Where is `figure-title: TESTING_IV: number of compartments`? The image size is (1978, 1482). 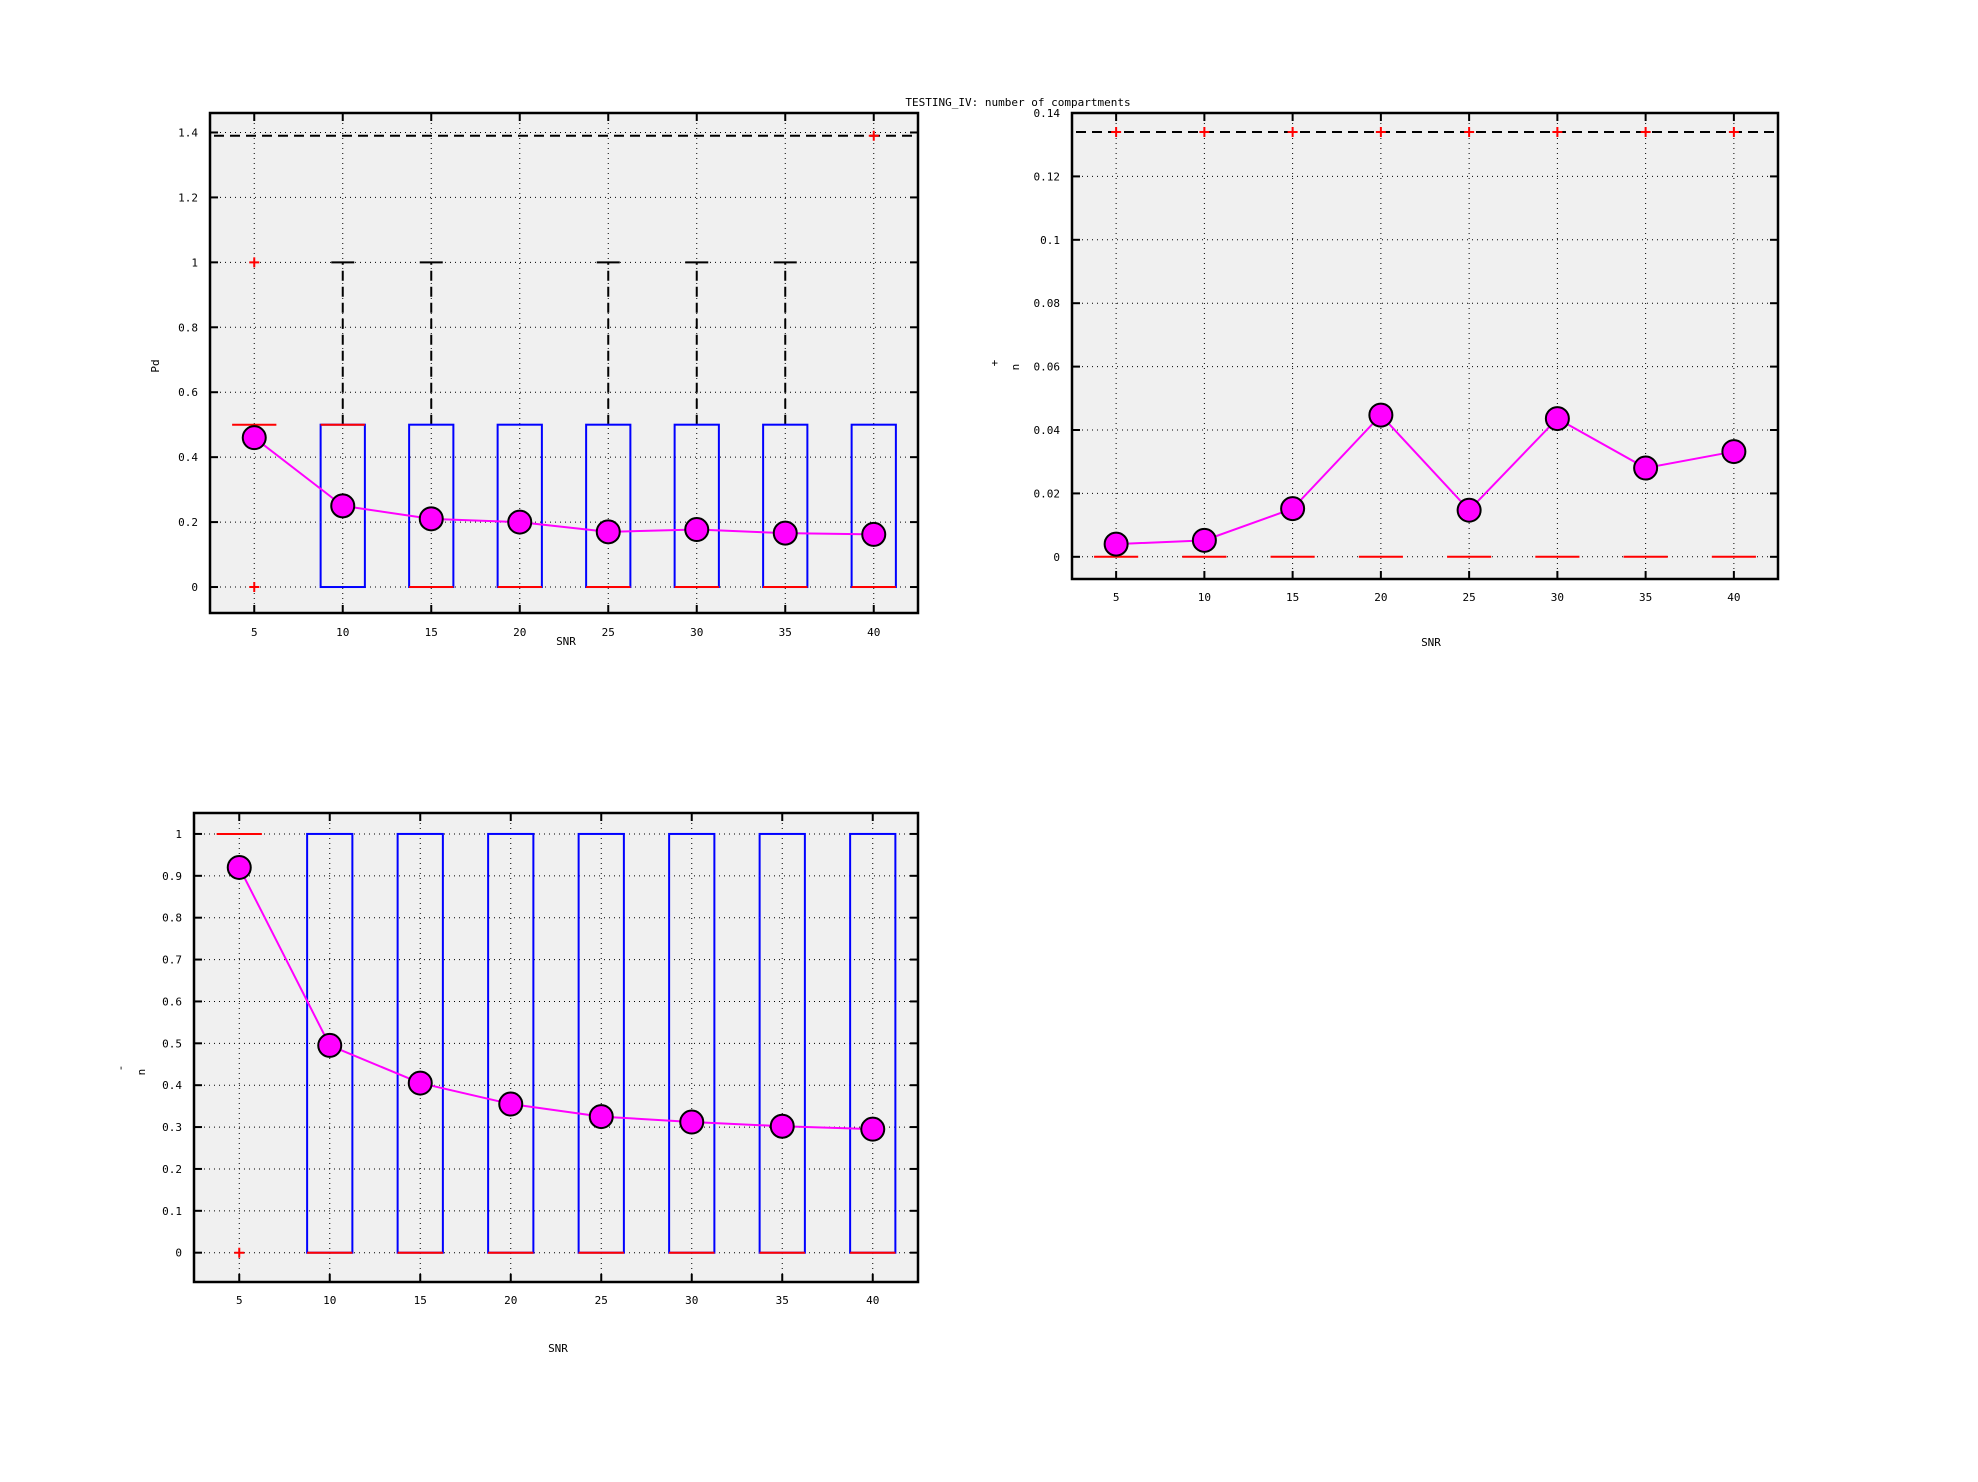
figure-title: TESTING_IV: number of compartments is located at coordinates (1017, 102).